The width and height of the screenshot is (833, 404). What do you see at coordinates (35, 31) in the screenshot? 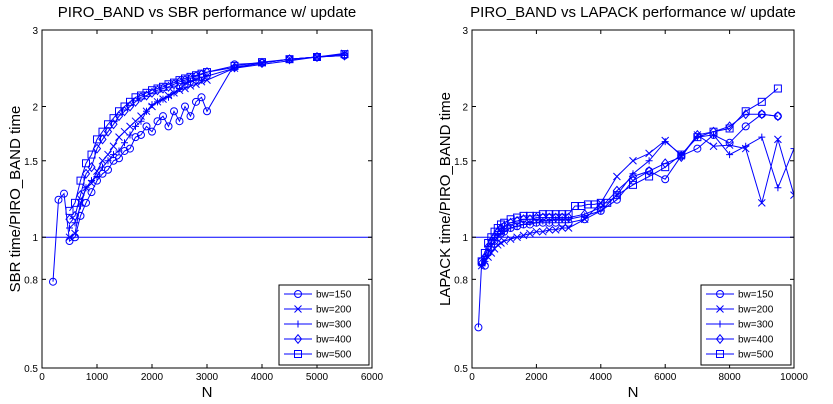
I see `y-tick-label: 3` at bounding box center [35, 31].